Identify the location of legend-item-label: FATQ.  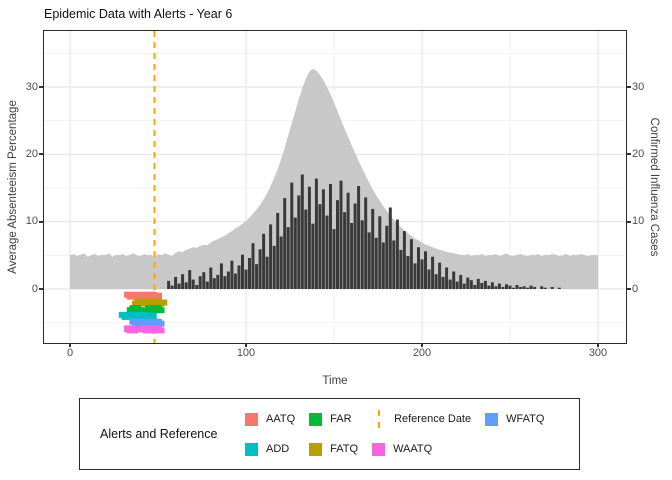
(344, 449).